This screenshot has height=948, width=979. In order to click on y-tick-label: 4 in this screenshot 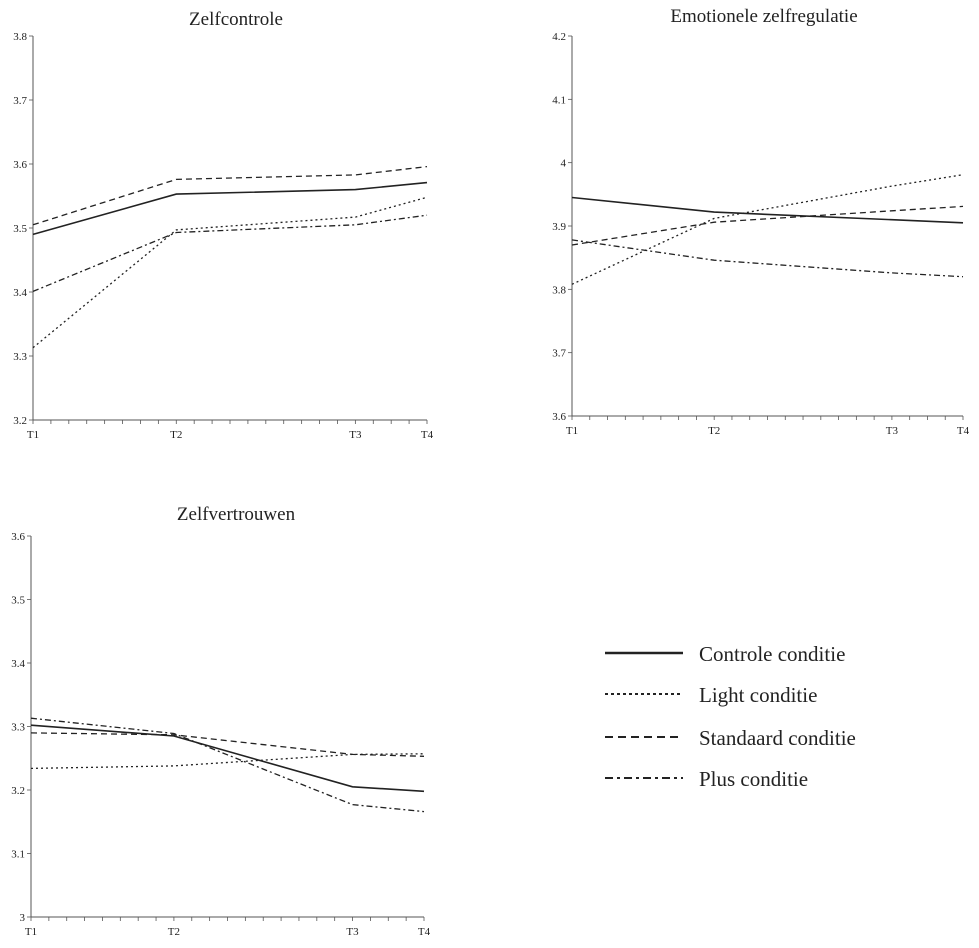, I will do `click(564, 164)`.